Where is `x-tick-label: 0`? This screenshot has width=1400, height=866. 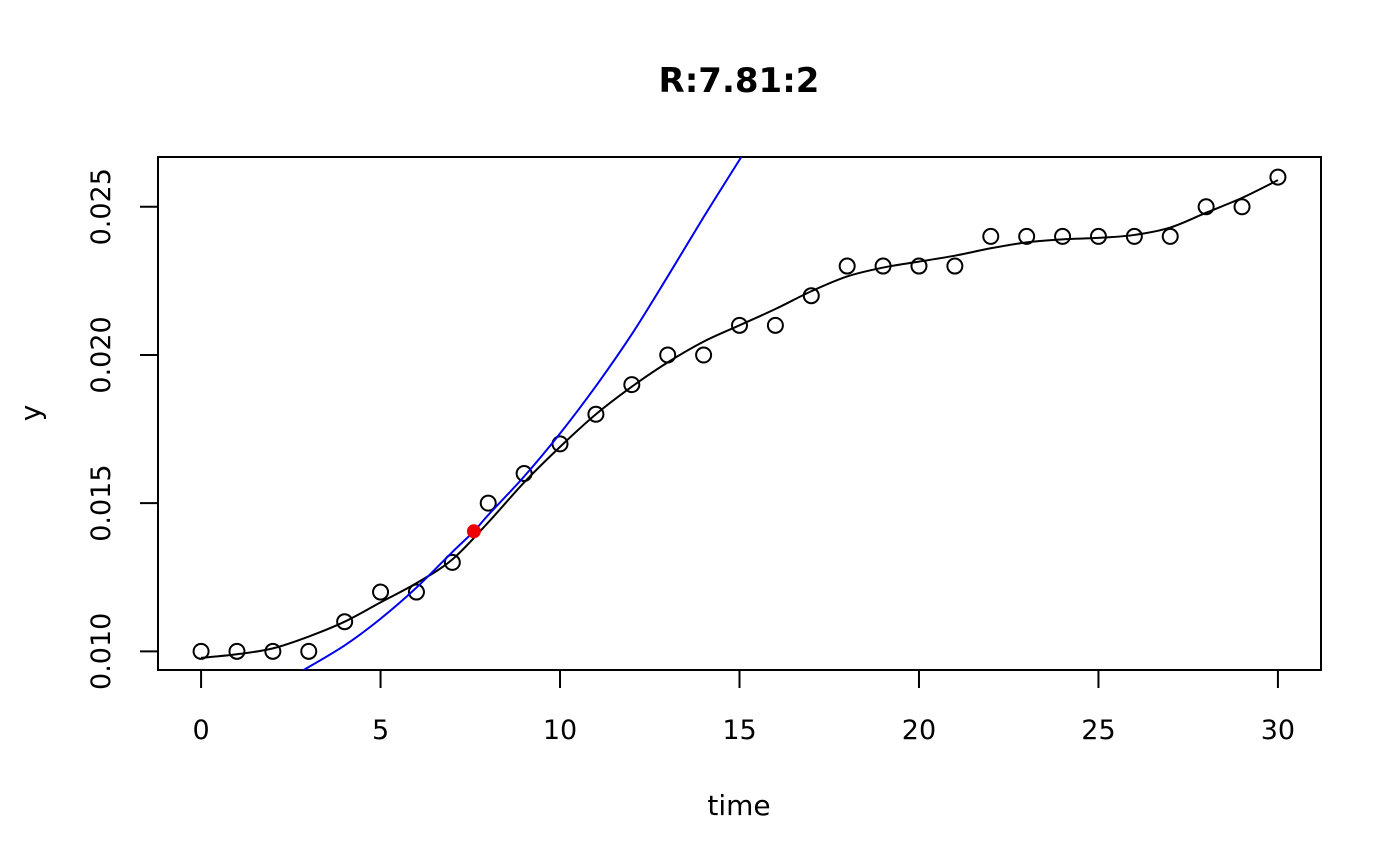
x-tick-label: 0 is located at coordinates (200, 730).